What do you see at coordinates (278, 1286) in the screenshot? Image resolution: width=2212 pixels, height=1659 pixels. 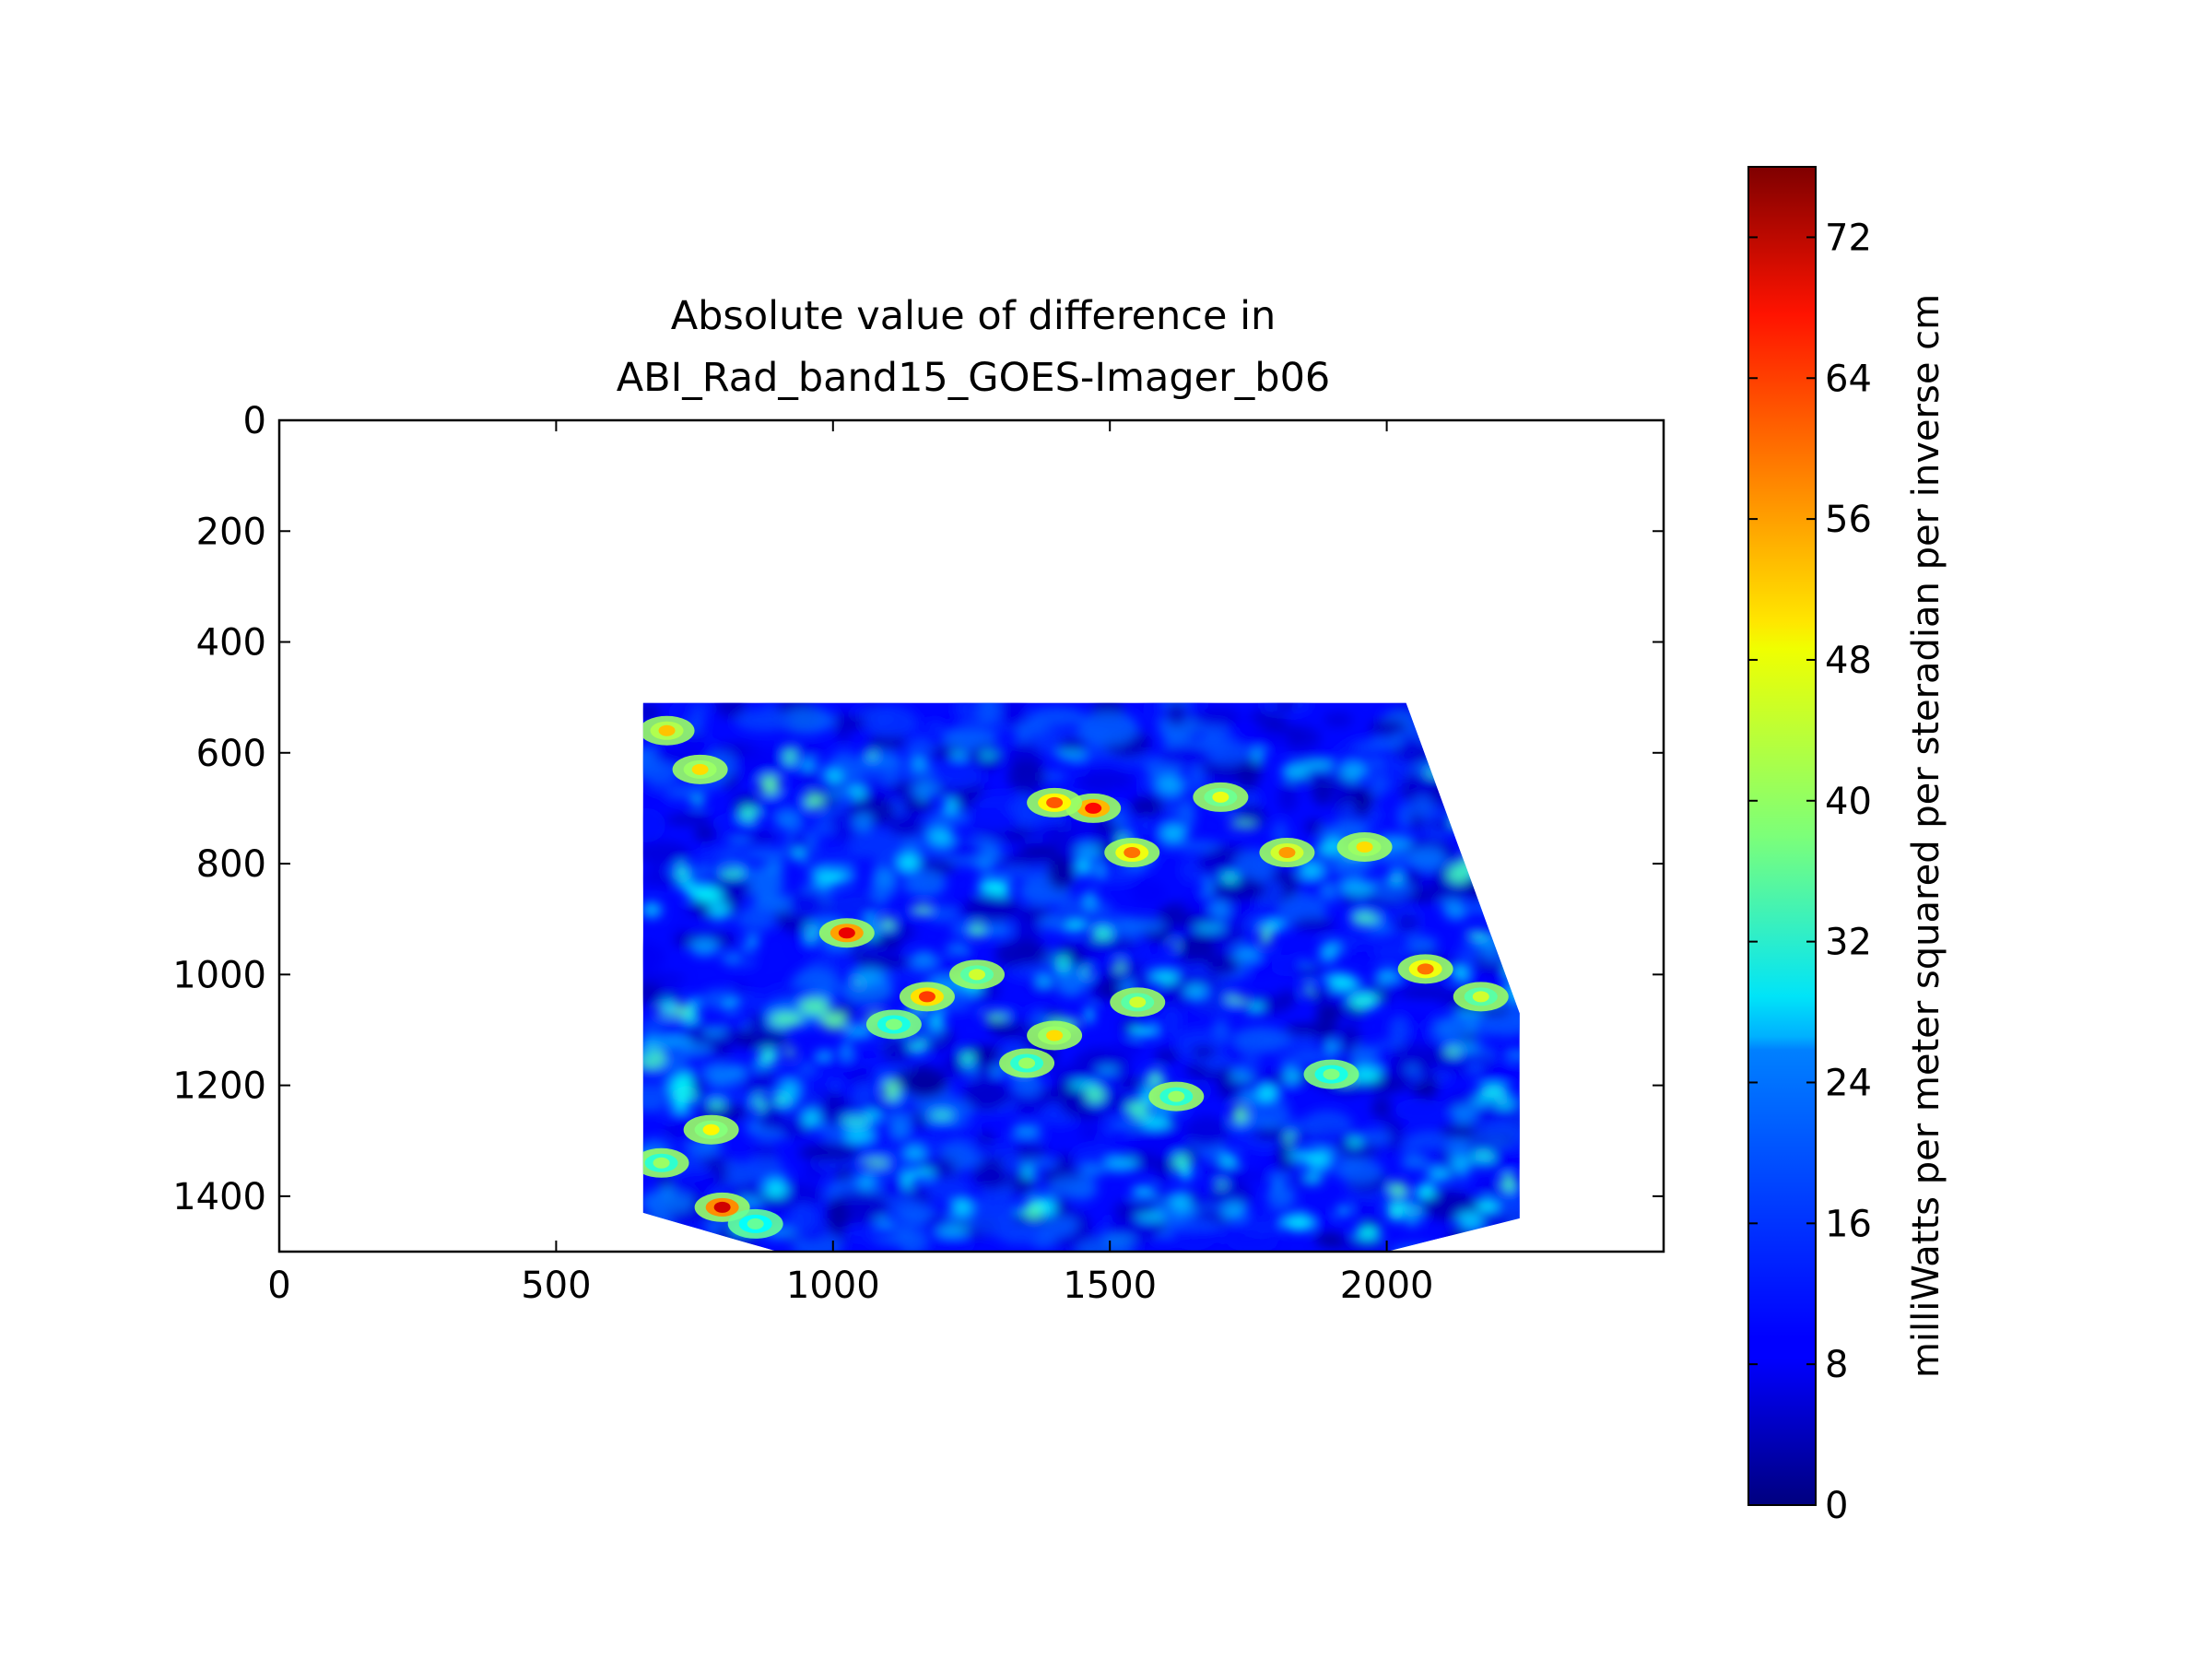 I see `x-tick-label: 0` at bounding box center [278, 1286].